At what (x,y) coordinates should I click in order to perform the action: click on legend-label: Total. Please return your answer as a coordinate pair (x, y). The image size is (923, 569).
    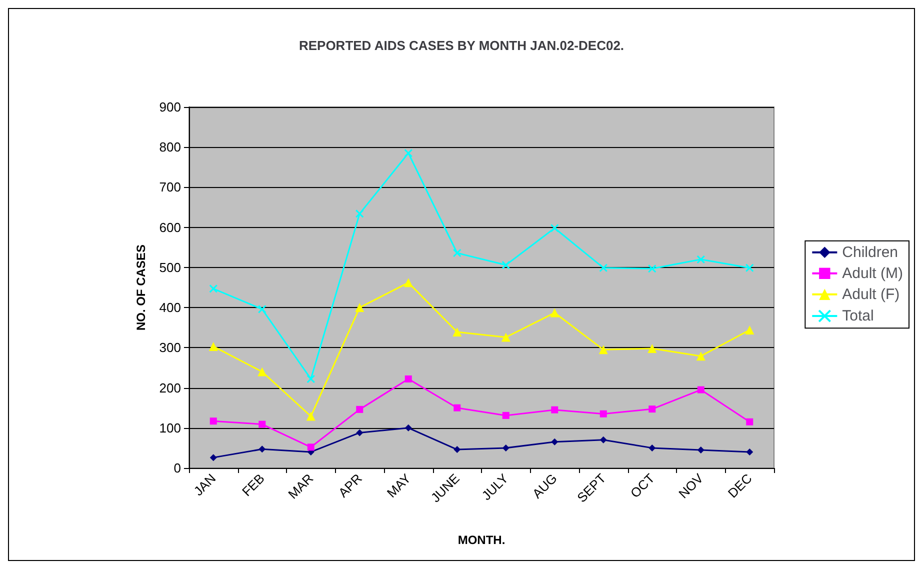
    Looking at the image, I should click on (858, 316).